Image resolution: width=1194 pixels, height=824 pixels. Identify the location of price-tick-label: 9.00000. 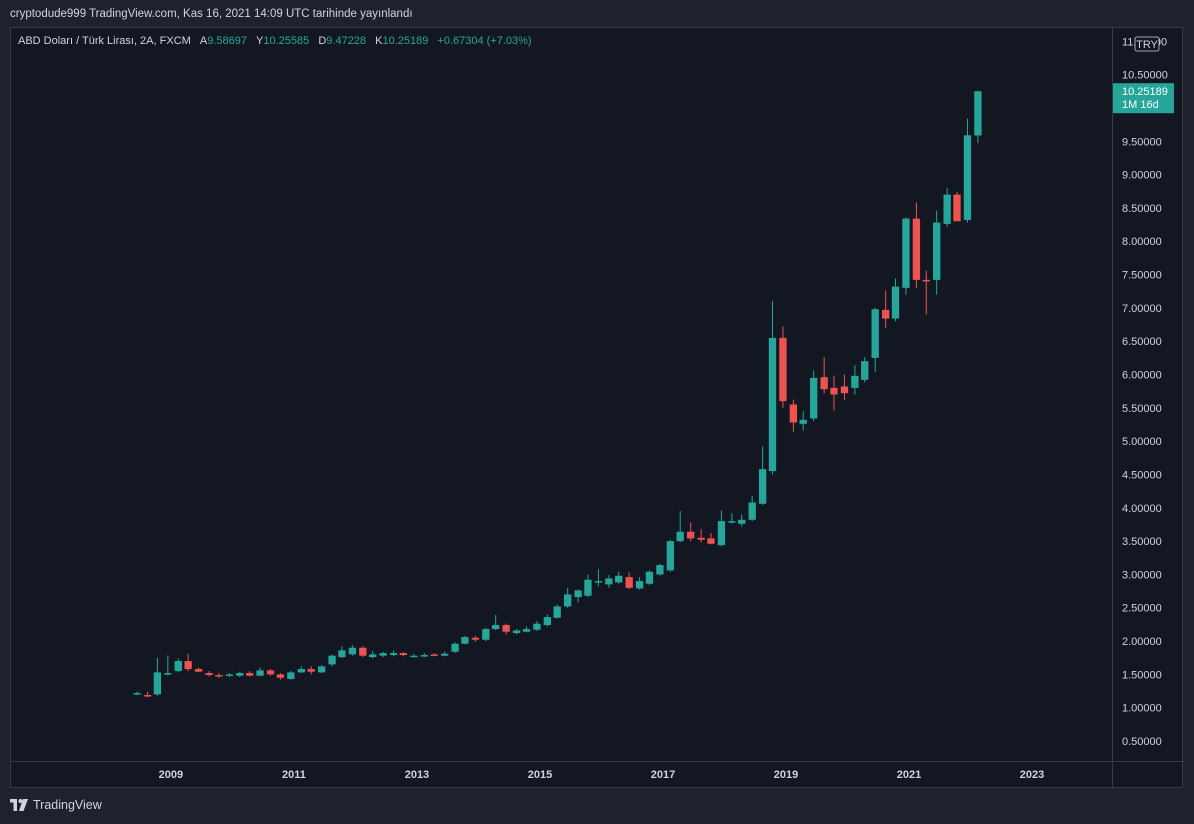
(1142, 176).